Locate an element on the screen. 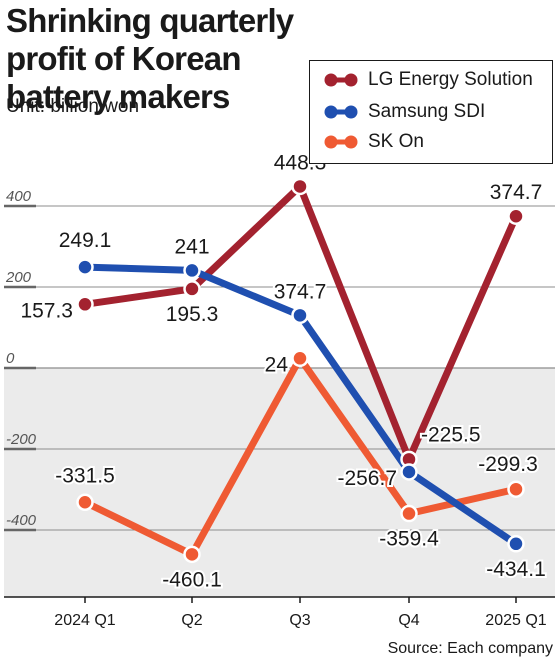  legend-item-sk: SK On is located at coordinates (374, 142).